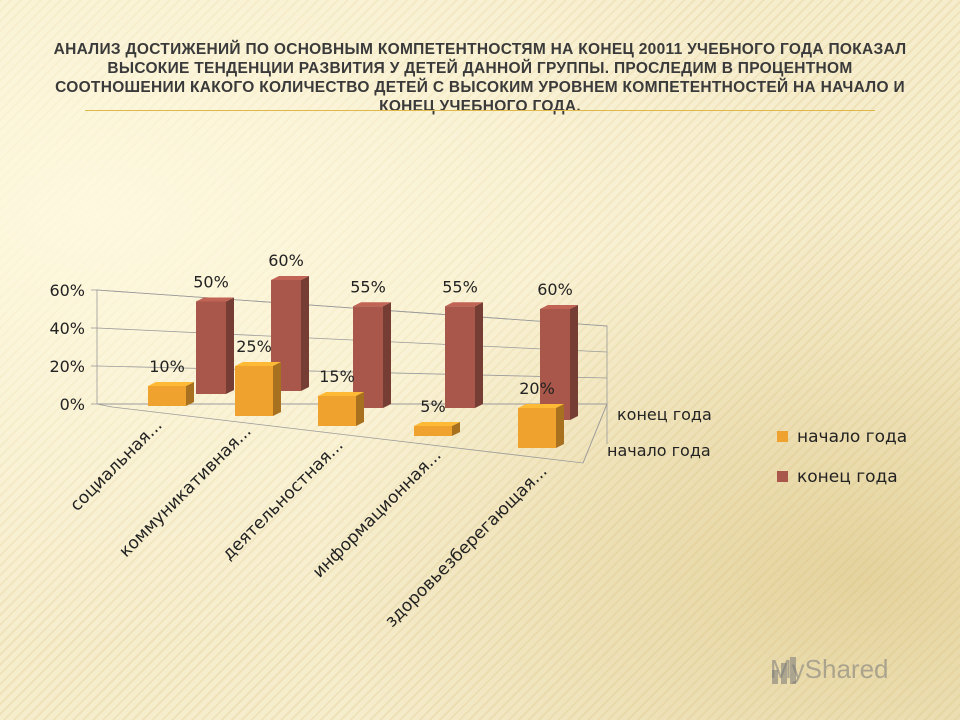 This screenshot has width=960, height=720. What do you see at coordinates (171, 384) in the screenshot?
I see `bar-start-0-top` at bounding box center [171, 384].